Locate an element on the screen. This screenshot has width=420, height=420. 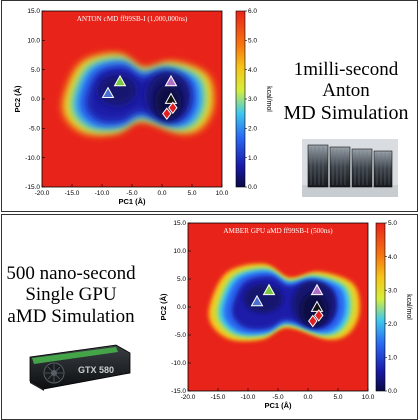
gpu-caption-line-3: aMD Simulation is located at coordinates (71, 316).